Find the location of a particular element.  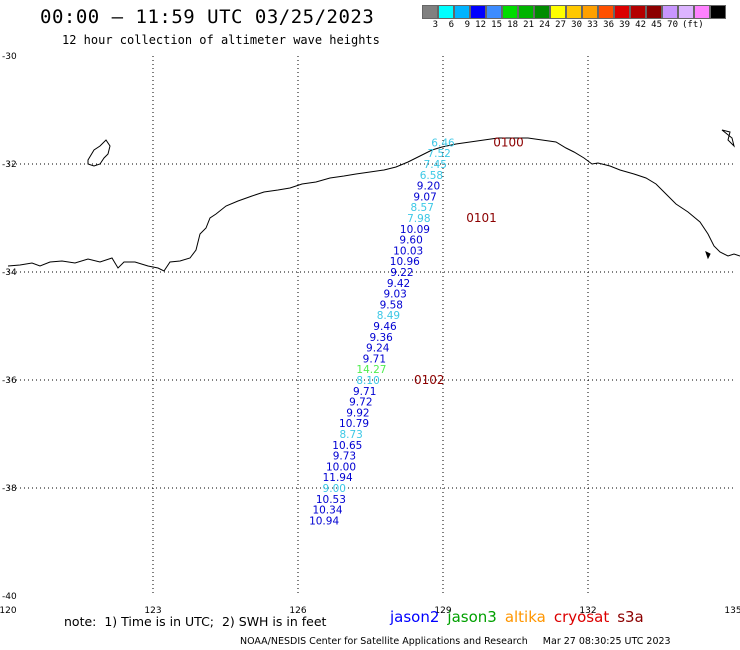

swh-label: 10.03 is located at coordinates (408, 251).